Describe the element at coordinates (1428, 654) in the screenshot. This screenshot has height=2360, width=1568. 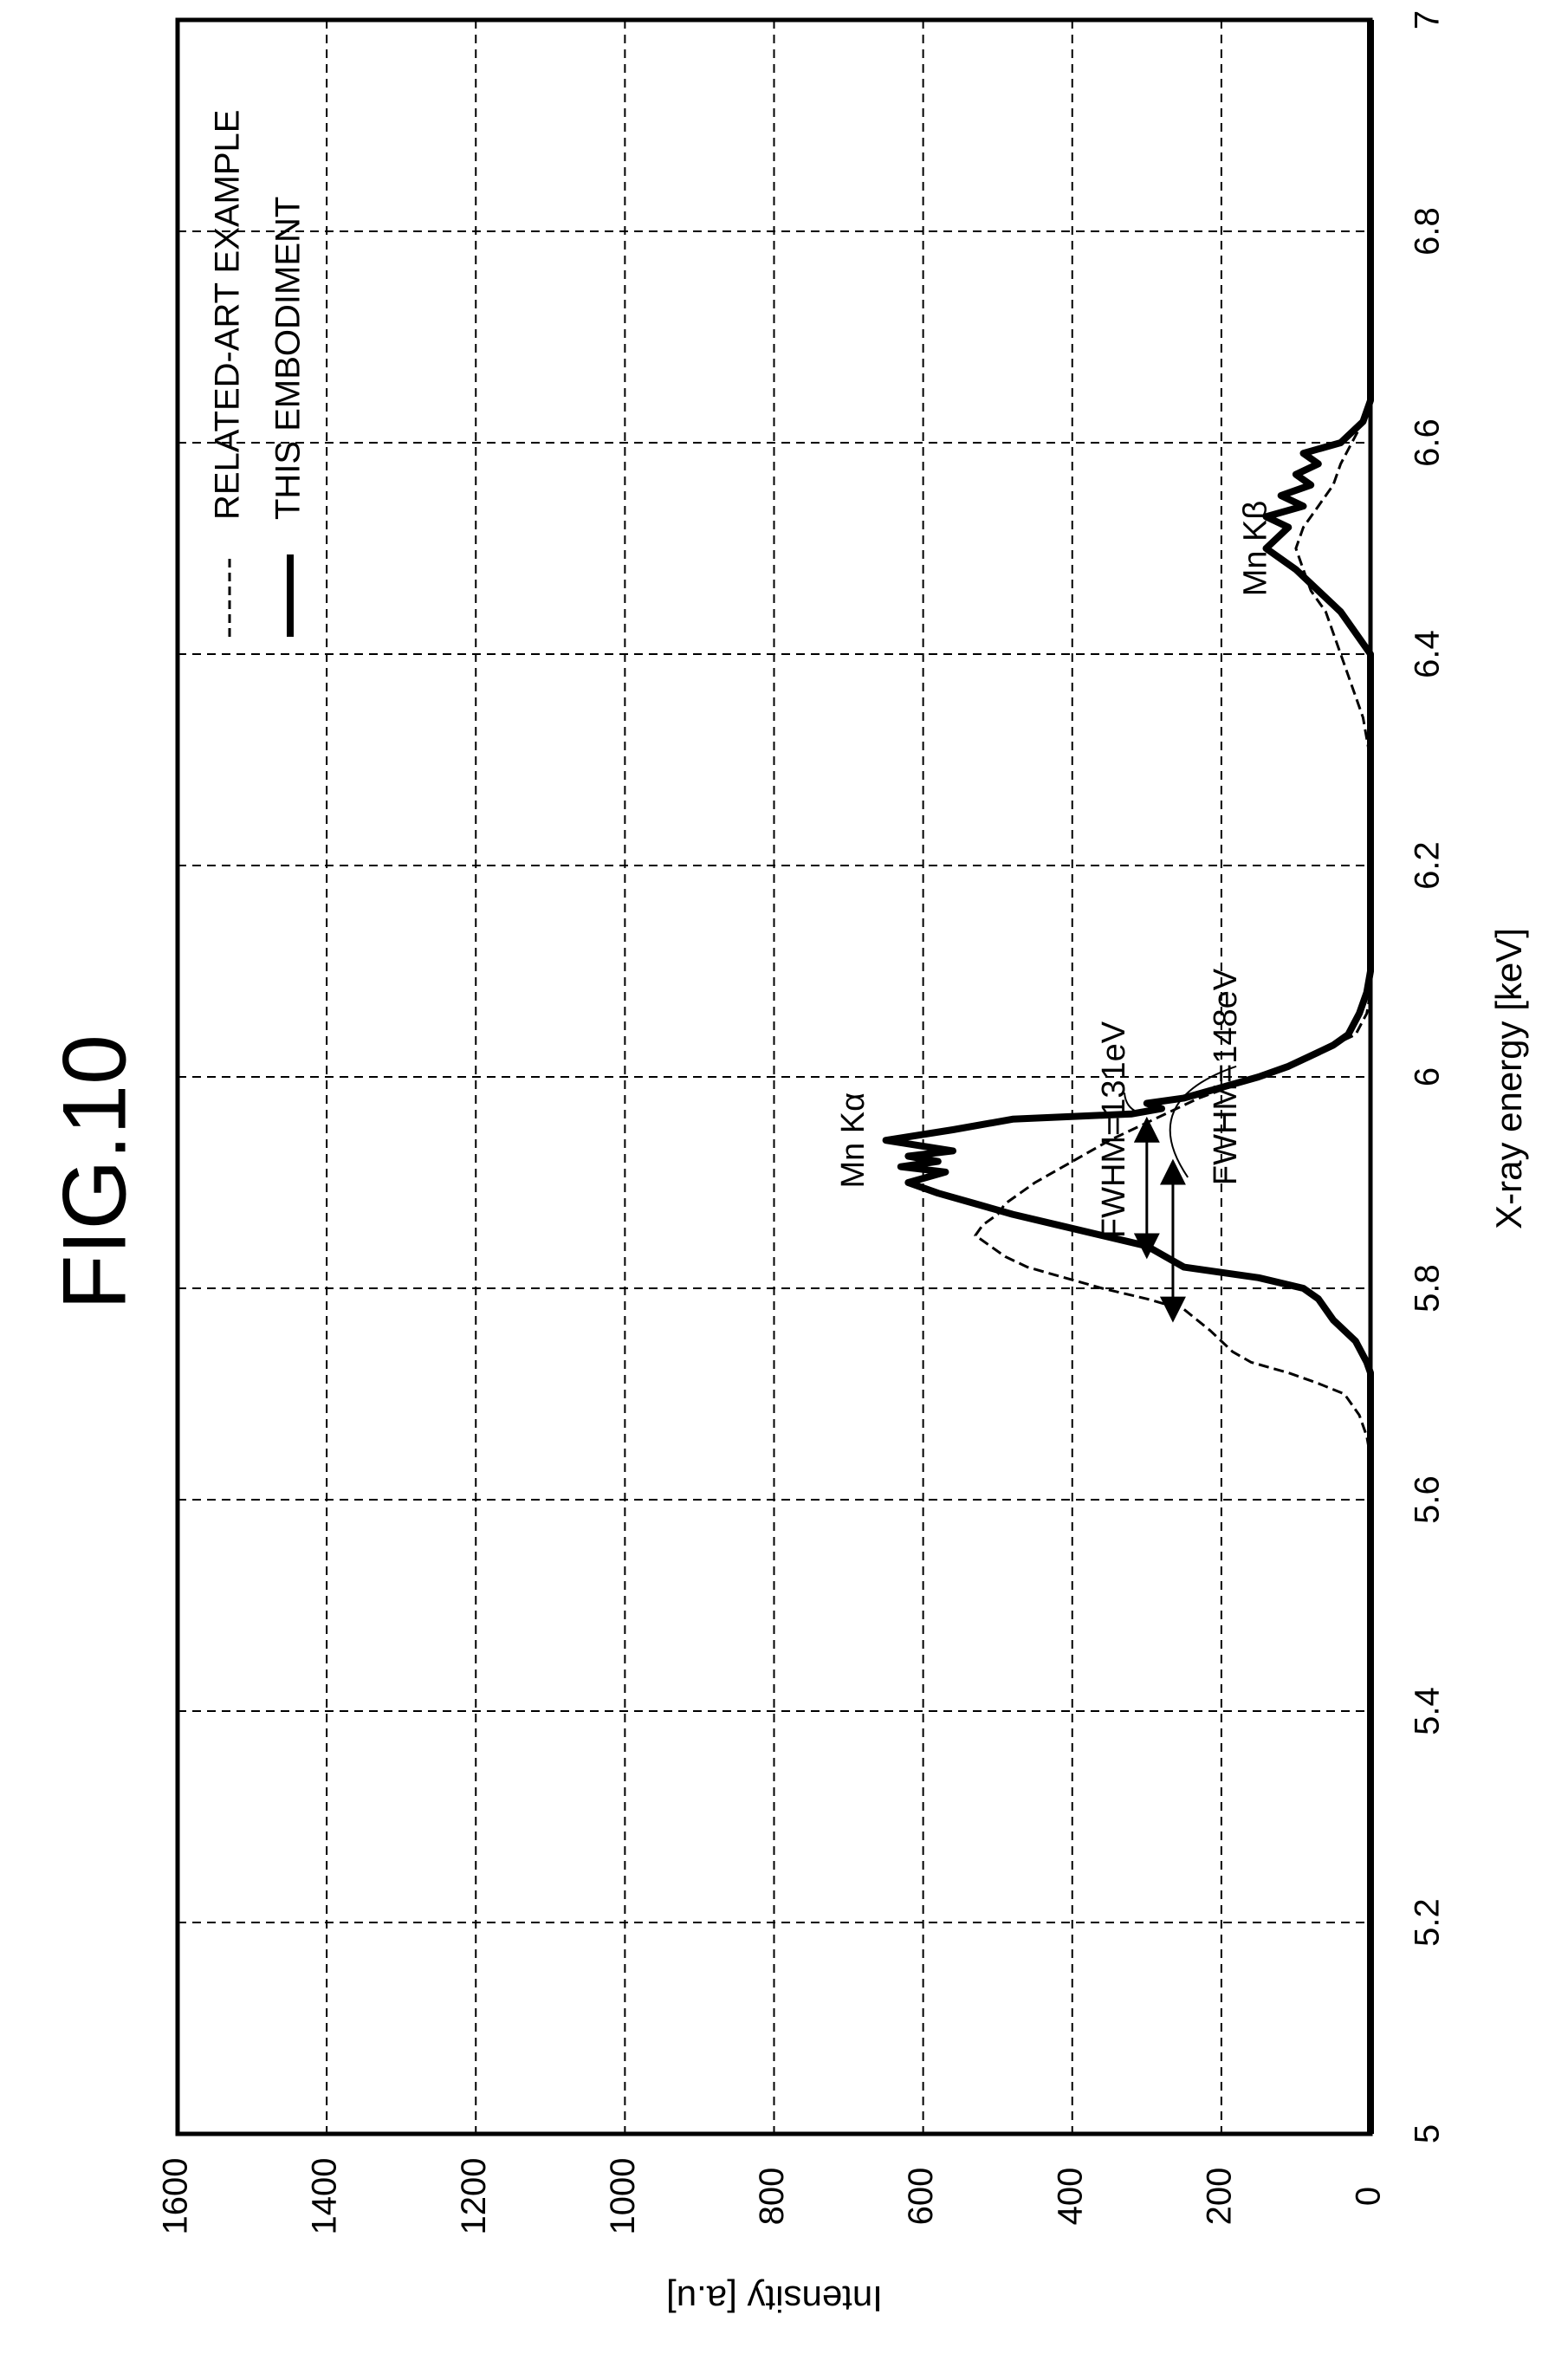
I see `x-tick-label: 6.4` at that location.